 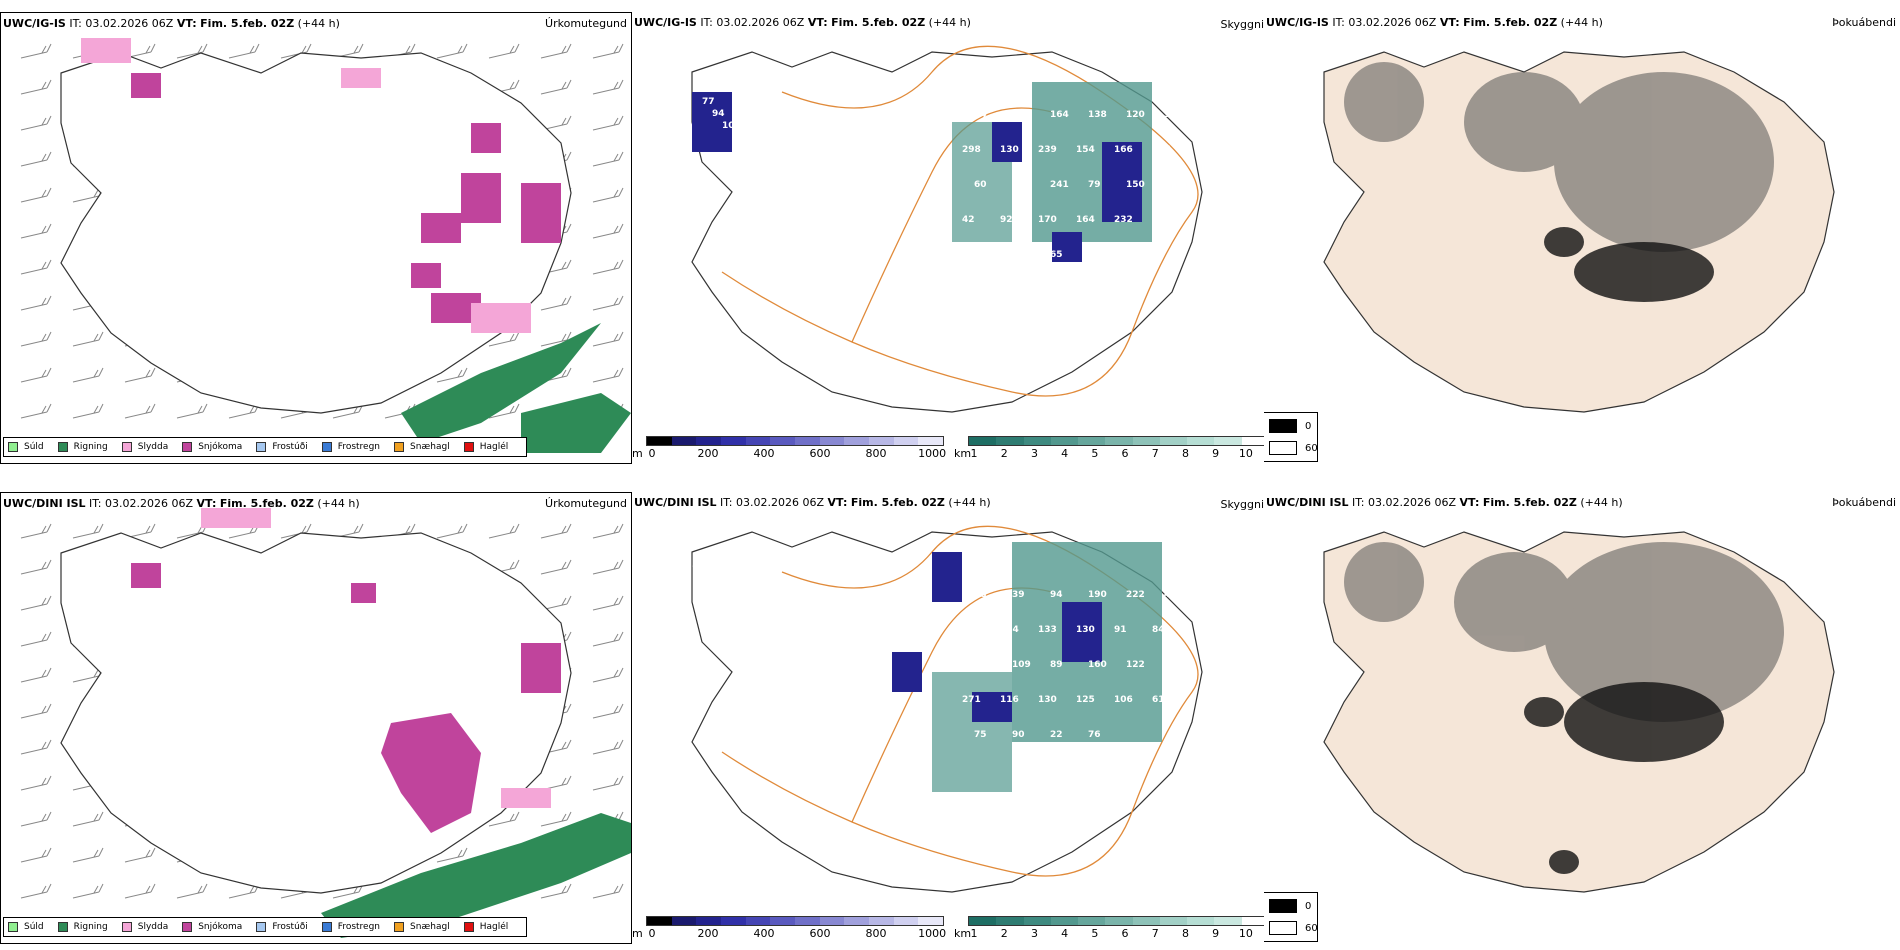 What do you see at coordinates (153, 927) in the screenshot?
I see `legend-label: Slydda` at bounding box center [153, 927].